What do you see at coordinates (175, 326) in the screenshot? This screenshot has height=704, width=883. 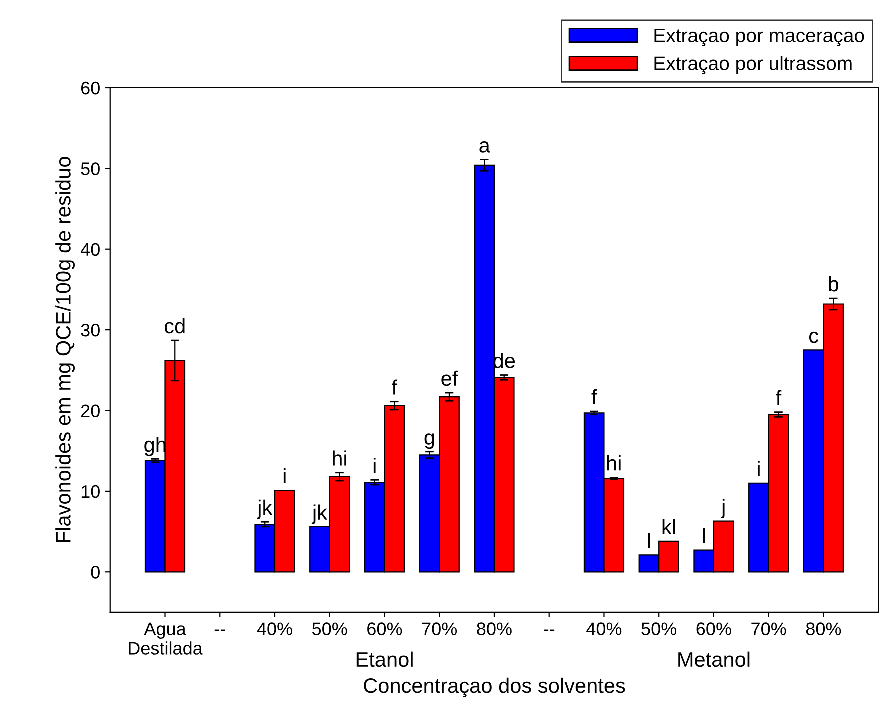 I see `data-label: cd` at bounding box center [175, 326].